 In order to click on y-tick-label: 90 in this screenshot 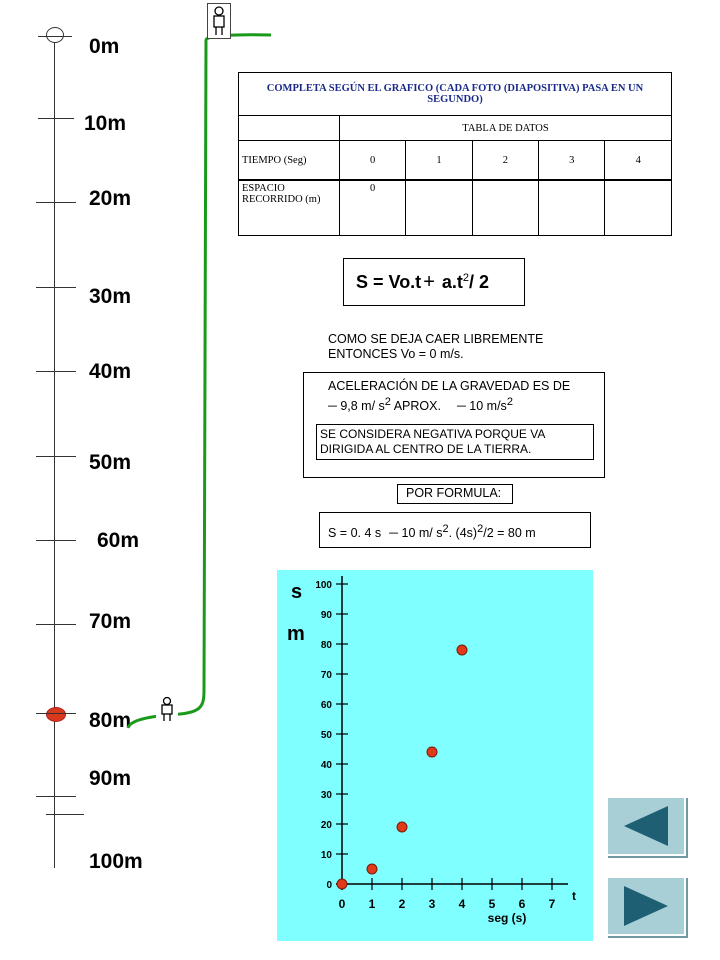, I will do `click(327, 615)`.